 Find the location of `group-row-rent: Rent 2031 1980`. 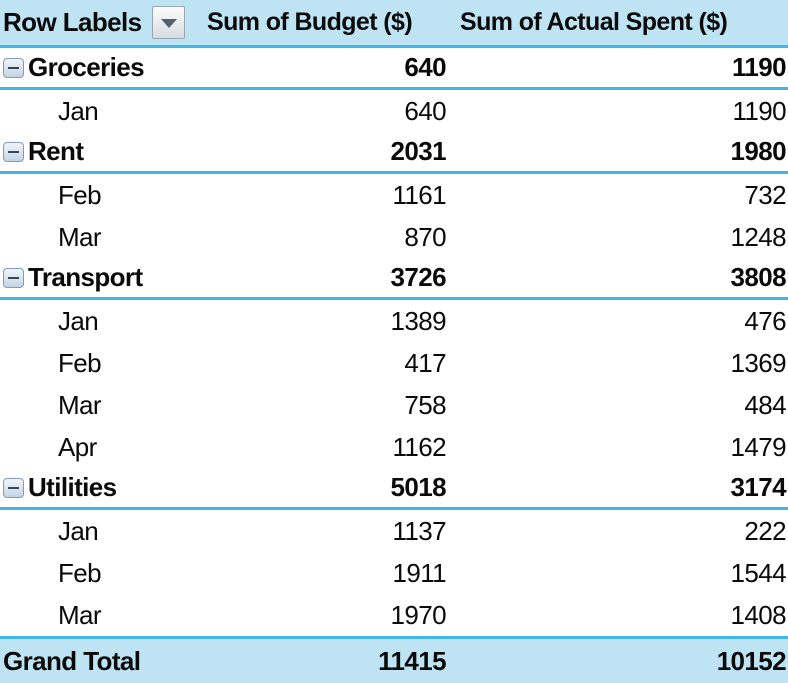

group-row-rent: Rent 2031 1980 is located at coordinates (394, 153).